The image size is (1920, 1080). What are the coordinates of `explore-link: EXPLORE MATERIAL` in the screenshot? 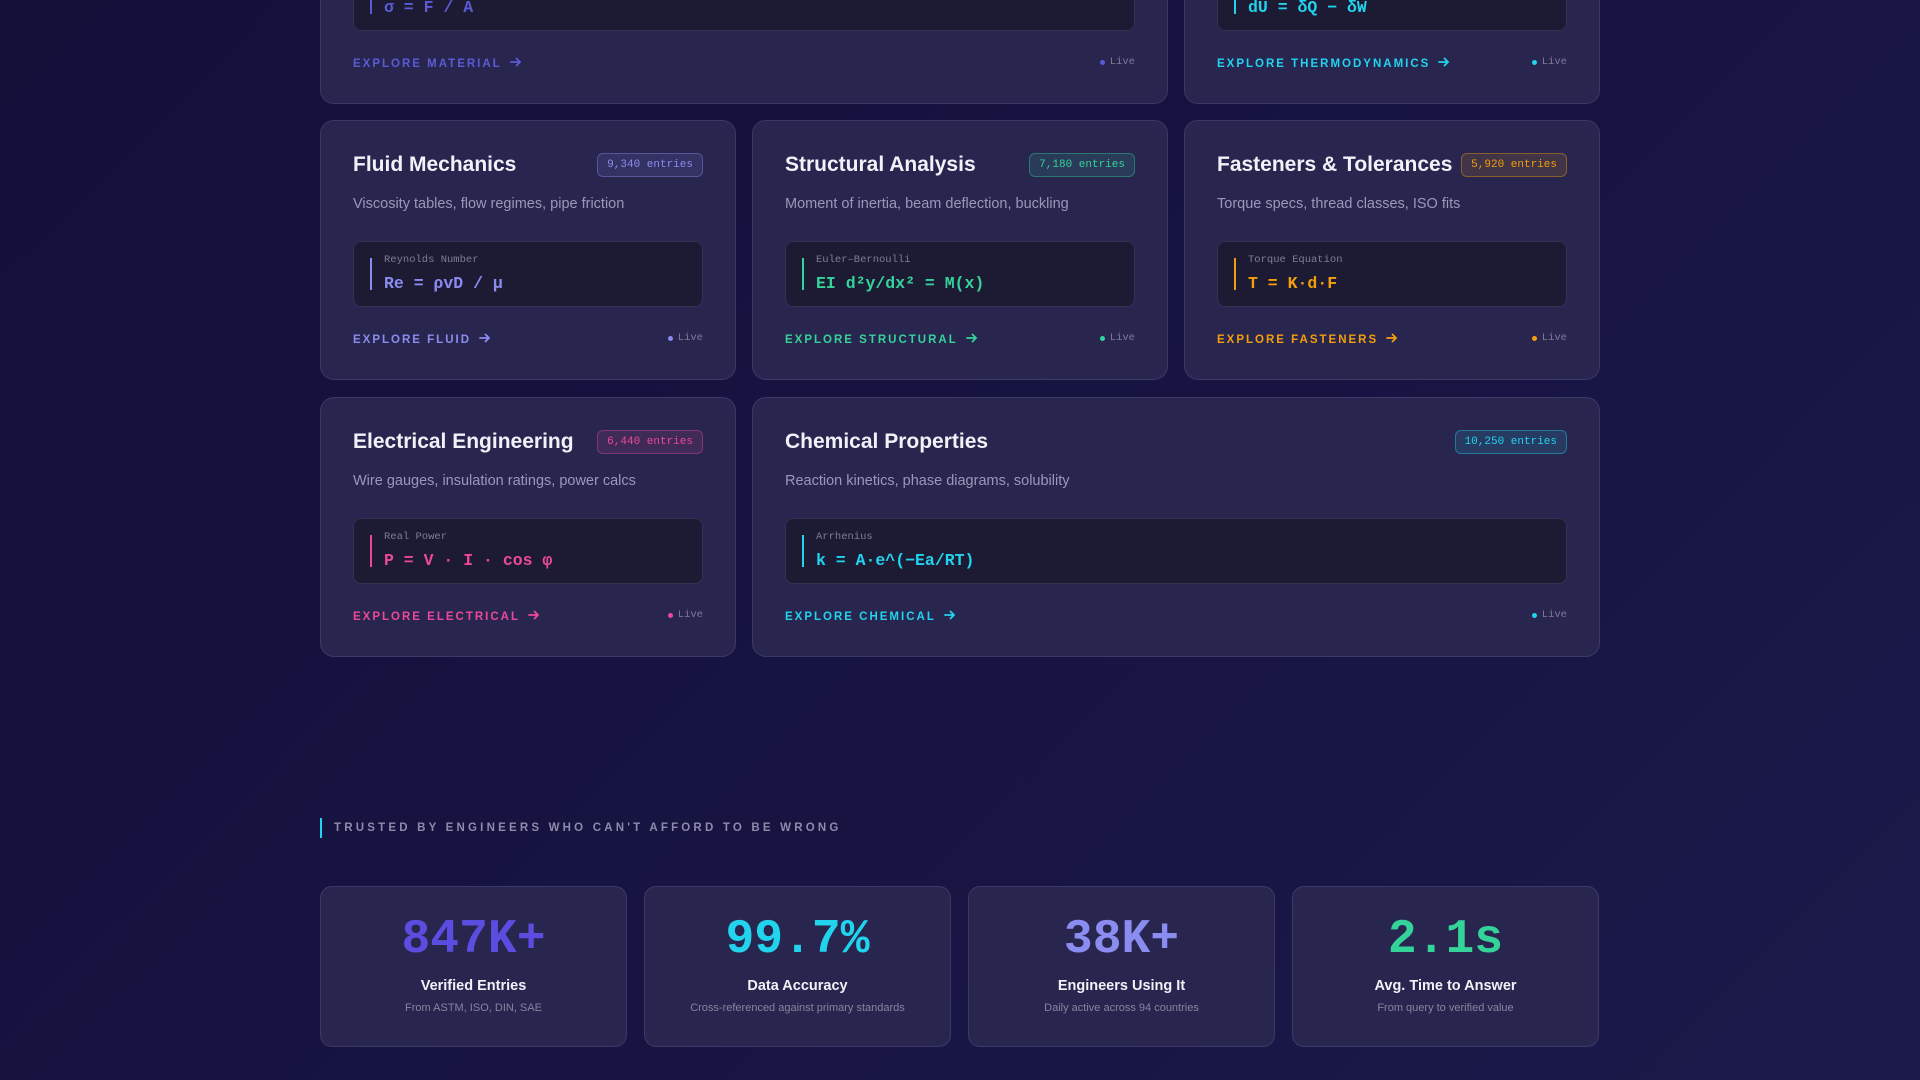 It's located at (437, 63).